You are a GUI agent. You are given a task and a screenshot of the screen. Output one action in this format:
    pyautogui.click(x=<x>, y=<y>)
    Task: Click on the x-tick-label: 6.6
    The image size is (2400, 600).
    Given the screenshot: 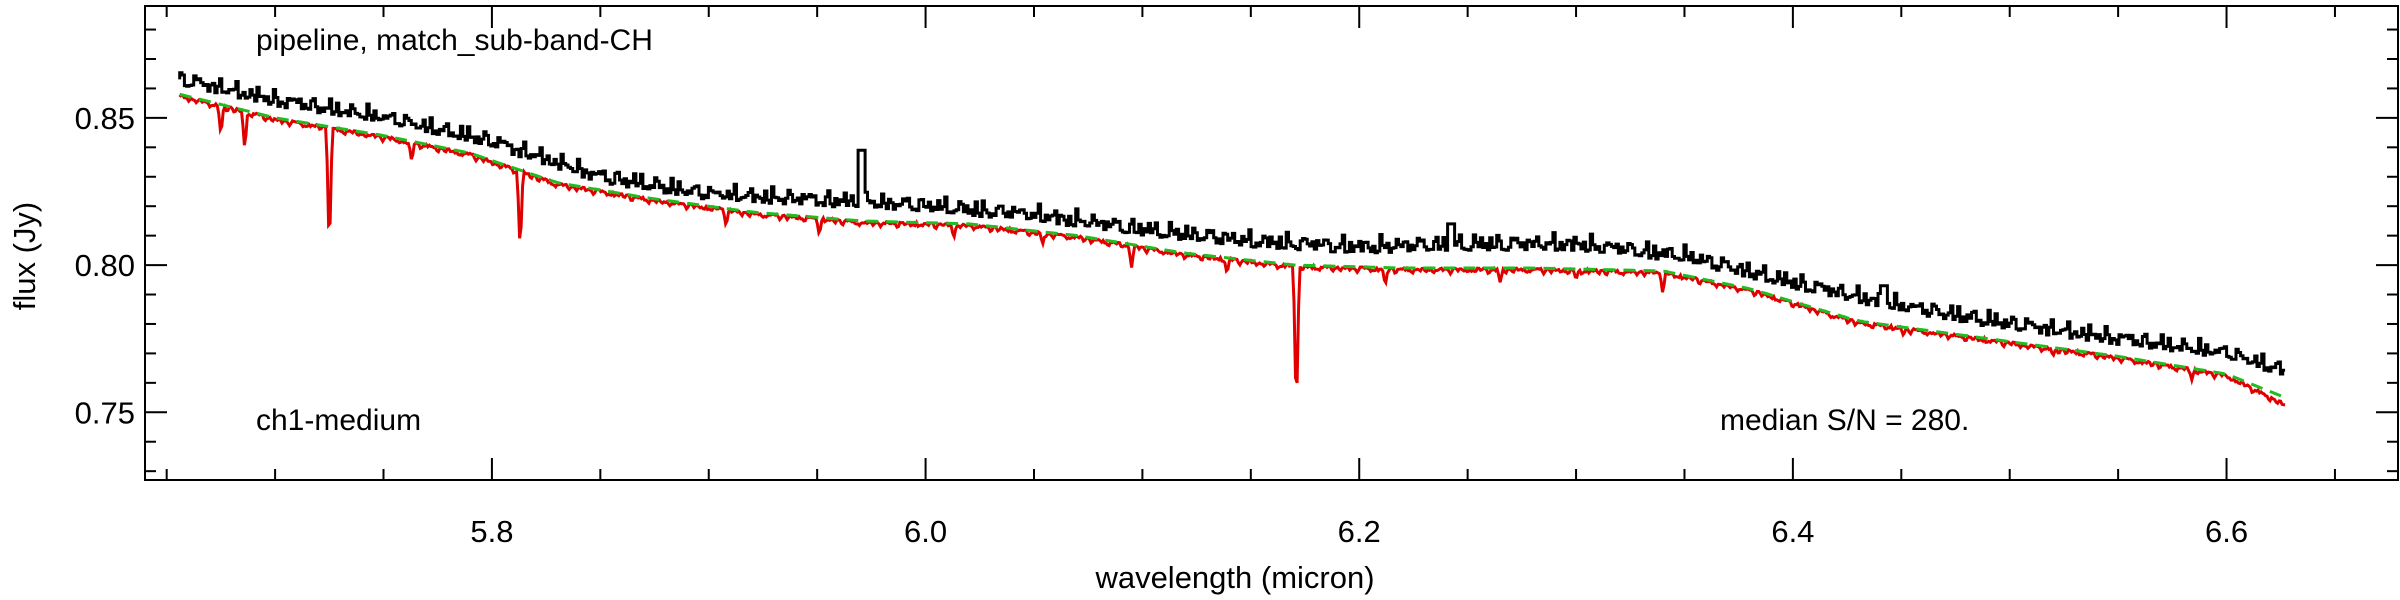 What is the action you would take?
    pyautogui.click(x=2226, y=531)
    